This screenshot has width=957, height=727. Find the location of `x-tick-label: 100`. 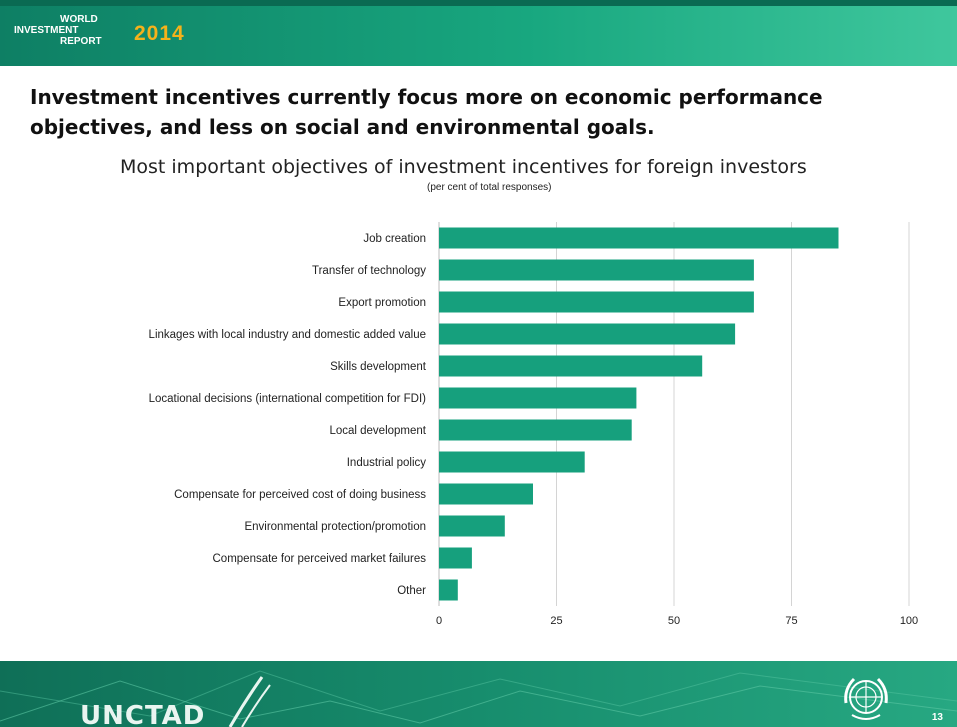

x-tick-label: 100 is located at coordinates (909, 621).